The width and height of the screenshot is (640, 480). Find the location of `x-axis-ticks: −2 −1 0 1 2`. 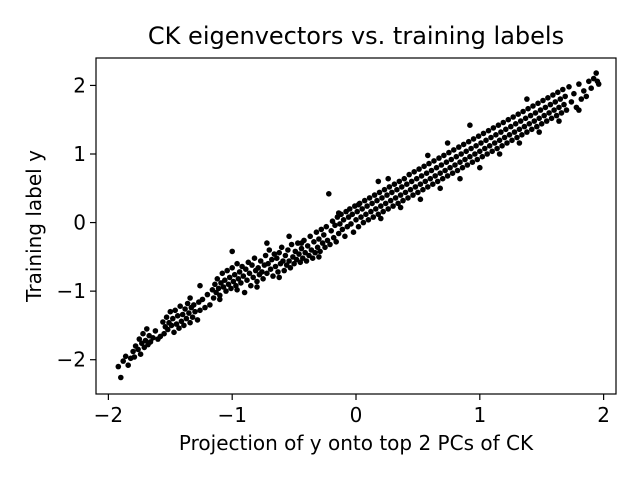

x-axis-ticks: −2 −1 0 1 2 is located at coordinates (352, 410).